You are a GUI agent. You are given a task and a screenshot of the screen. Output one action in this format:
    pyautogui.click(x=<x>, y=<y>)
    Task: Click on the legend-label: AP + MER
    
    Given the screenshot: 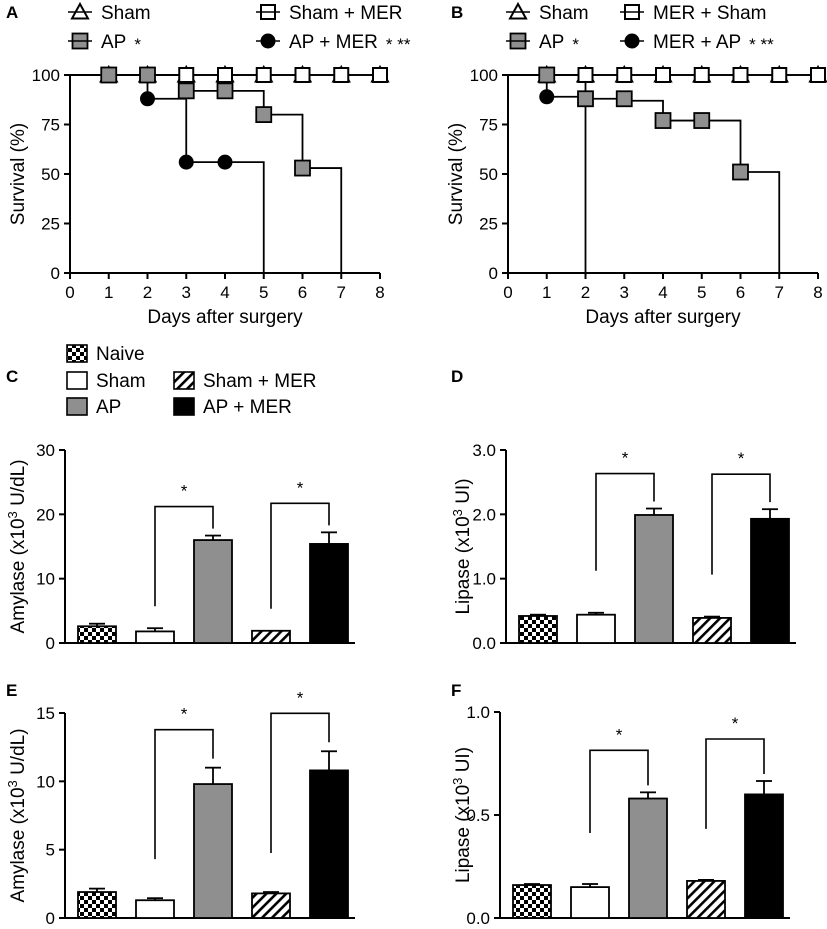 What is the action you would take?
    pyautogui.click(x=333, y=42)
    